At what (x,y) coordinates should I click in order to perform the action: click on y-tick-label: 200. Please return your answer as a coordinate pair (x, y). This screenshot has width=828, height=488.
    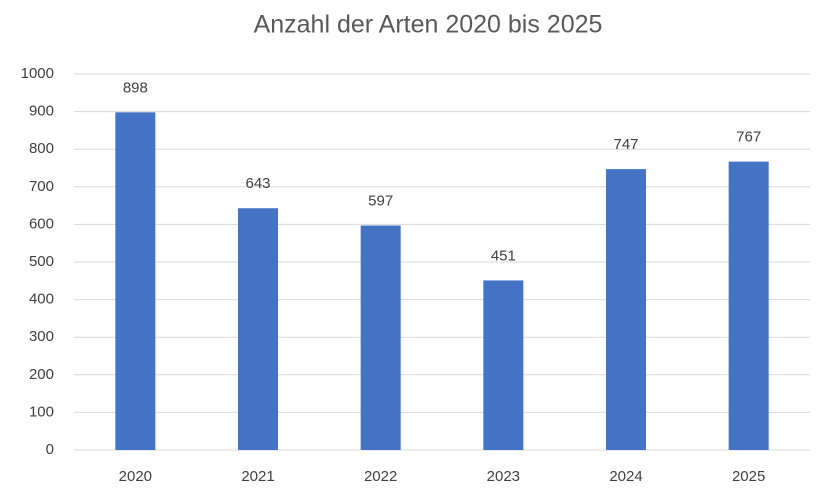
    Looking at the image, I should click on (41, 374).